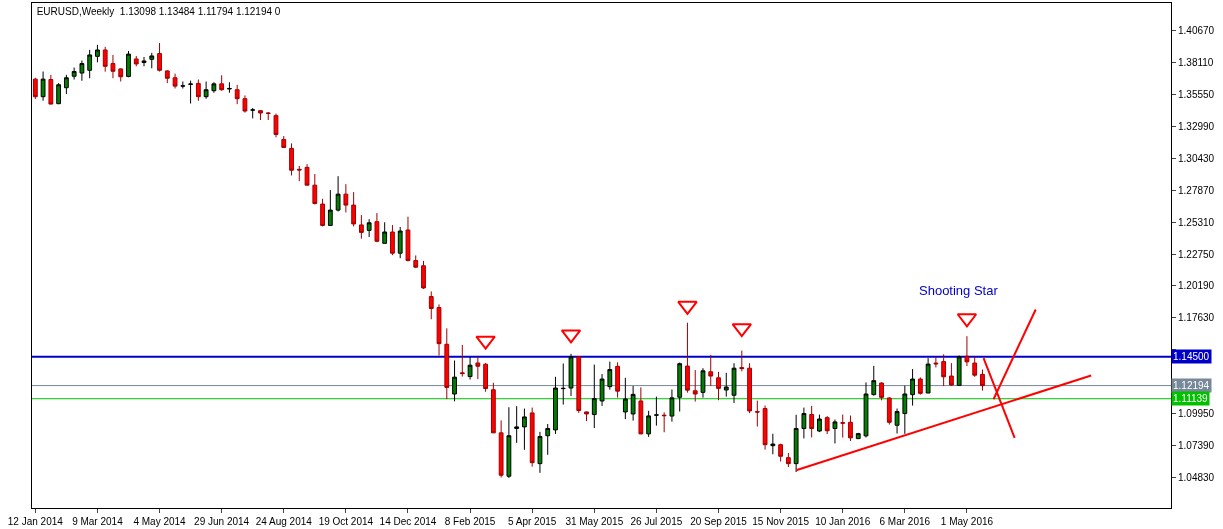 This screenshot has width=1223, height=529. I want to click on x-tick-label: 5 Apr 2015, so click(532, 521).